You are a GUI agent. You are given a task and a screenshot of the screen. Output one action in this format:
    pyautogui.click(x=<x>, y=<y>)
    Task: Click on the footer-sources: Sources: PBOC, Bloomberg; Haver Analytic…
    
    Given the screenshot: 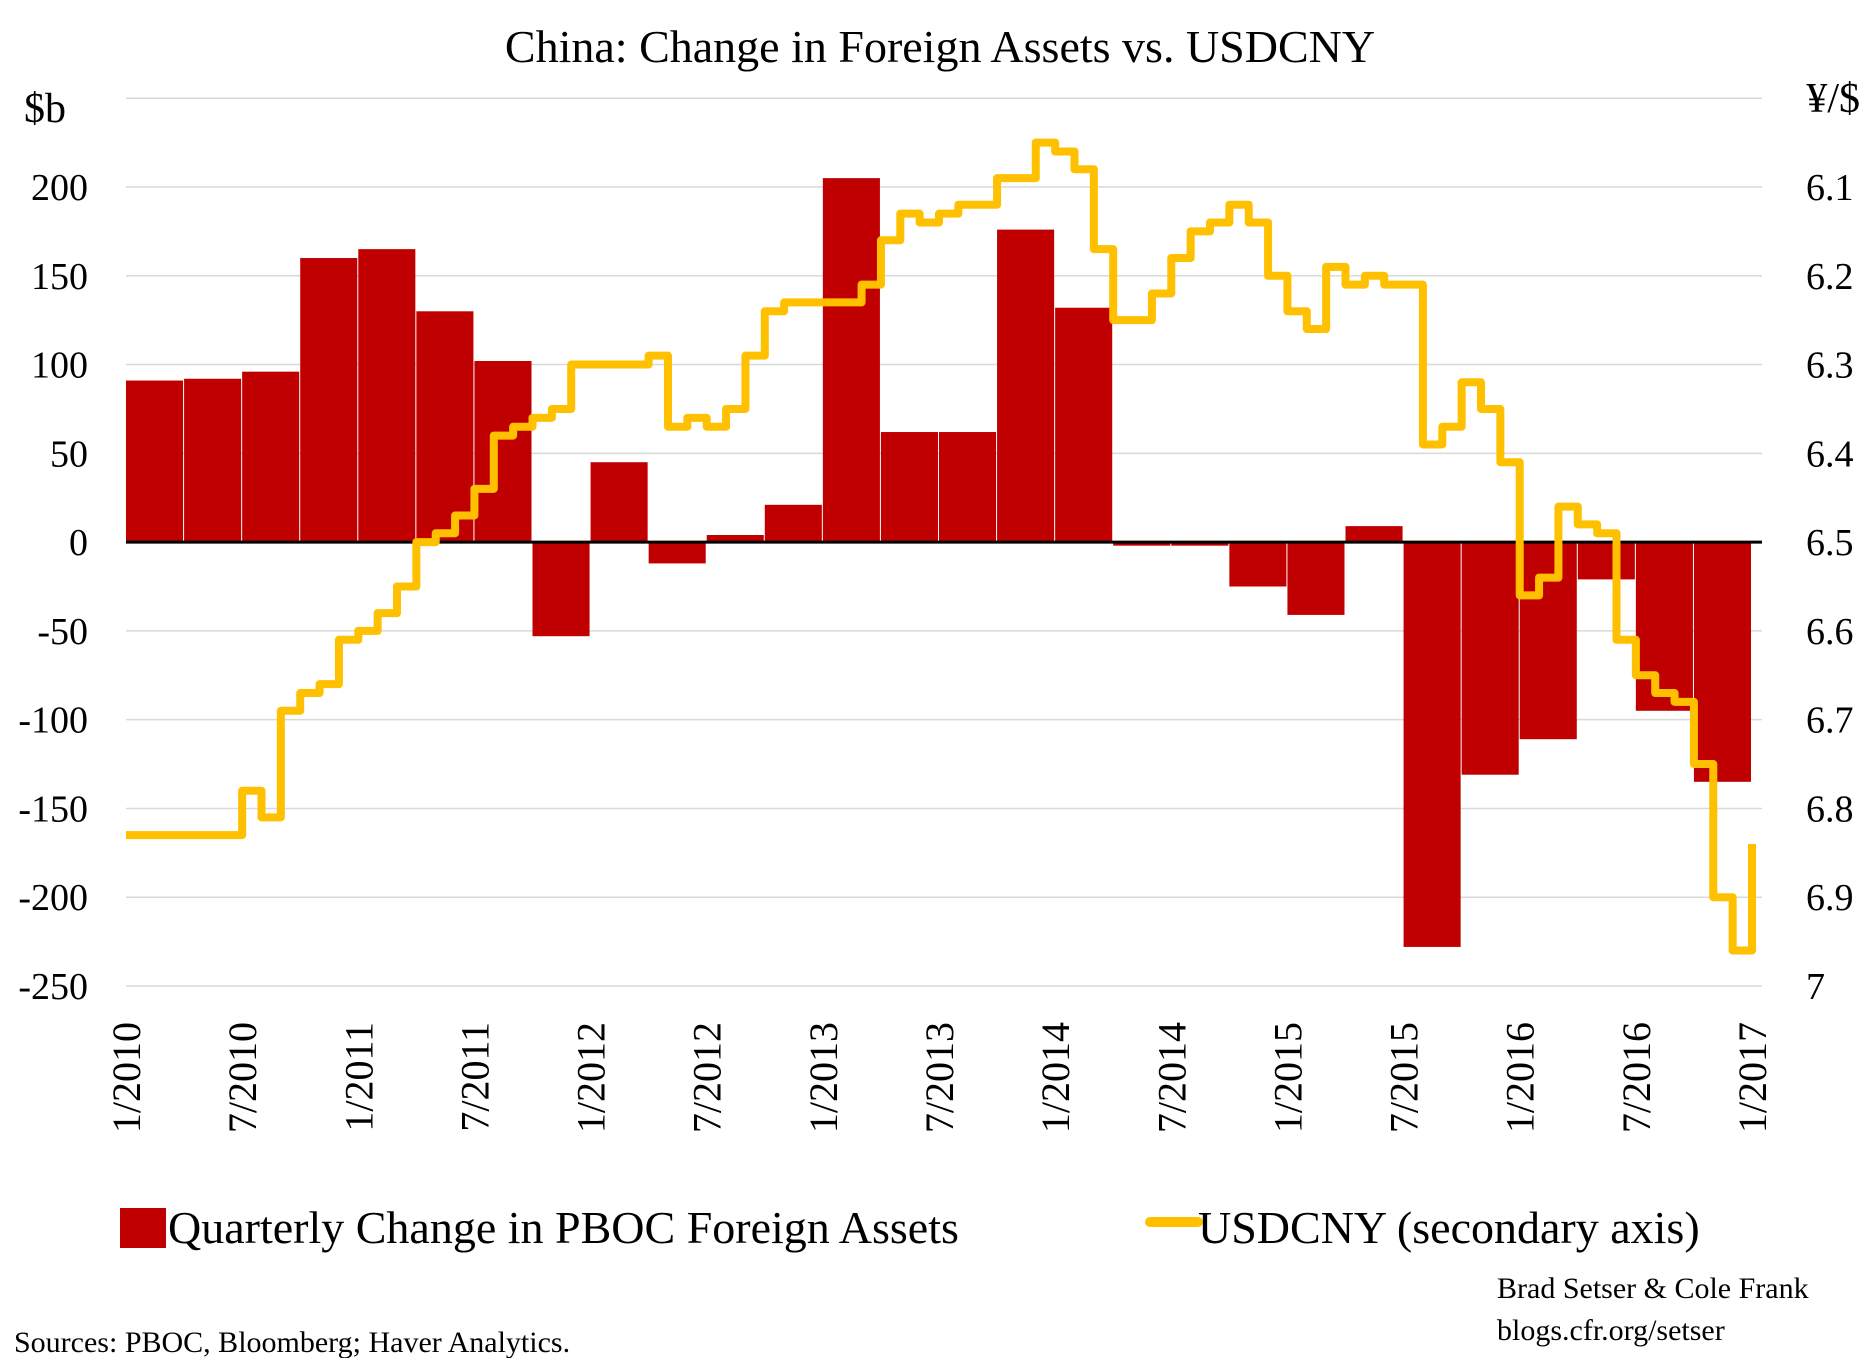 What is the action you would take?
    pyautogui.click(x=292, y=1342)
    